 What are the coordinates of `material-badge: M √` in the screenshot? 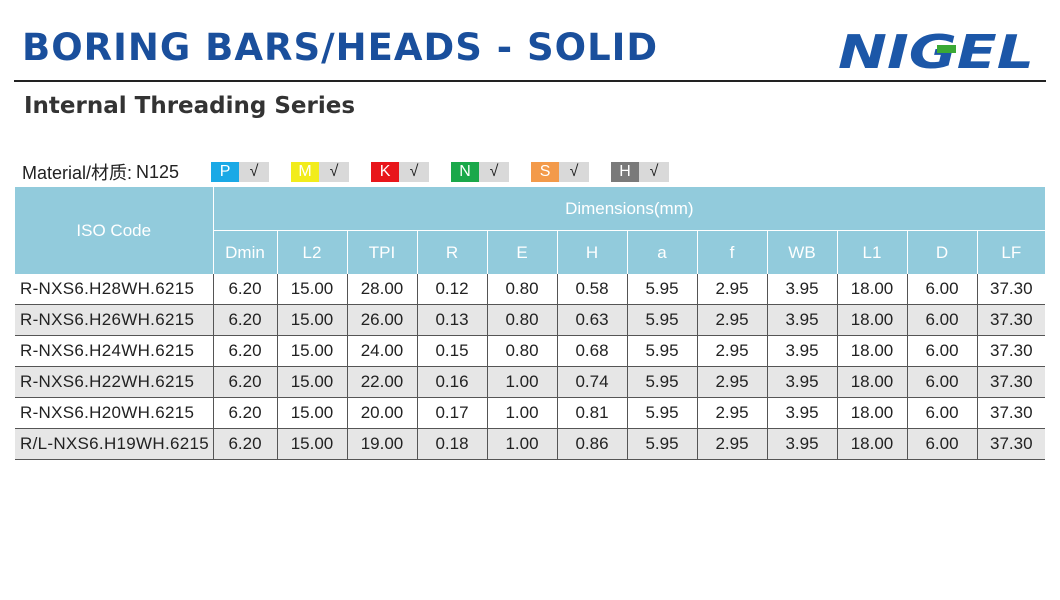 It's located at (320, 172).